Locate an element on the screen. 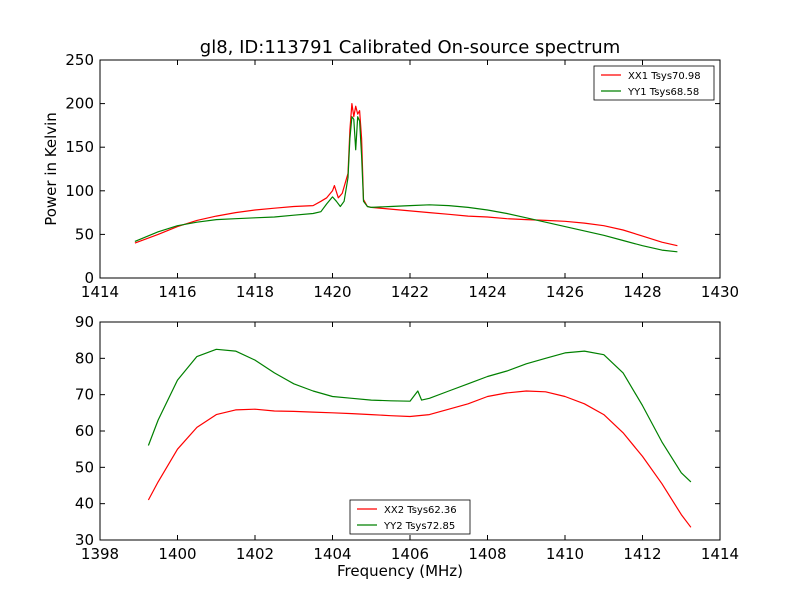  x-tick-label: 1410 is located at coordinates (565, 554).